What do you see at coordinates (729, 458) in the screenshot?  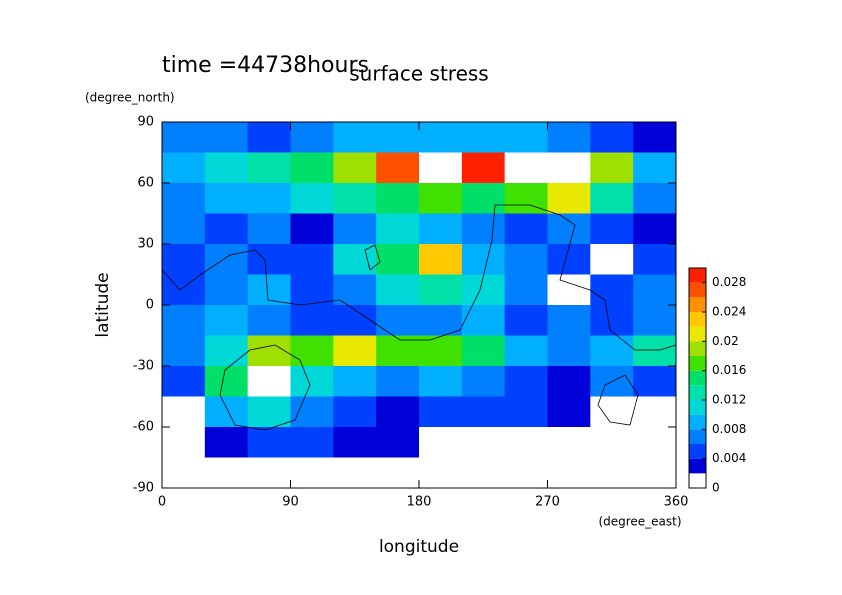 I see `colorbar-tick-label: 0.004` at bounding box center [729, 458].